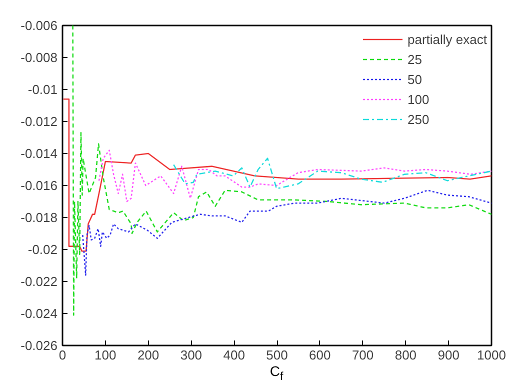 This screenshot has width=517, height=385. Describe the element at coordinates (39, 57) in the screenshot. I see `y-tick-label: -0.008` at that location.